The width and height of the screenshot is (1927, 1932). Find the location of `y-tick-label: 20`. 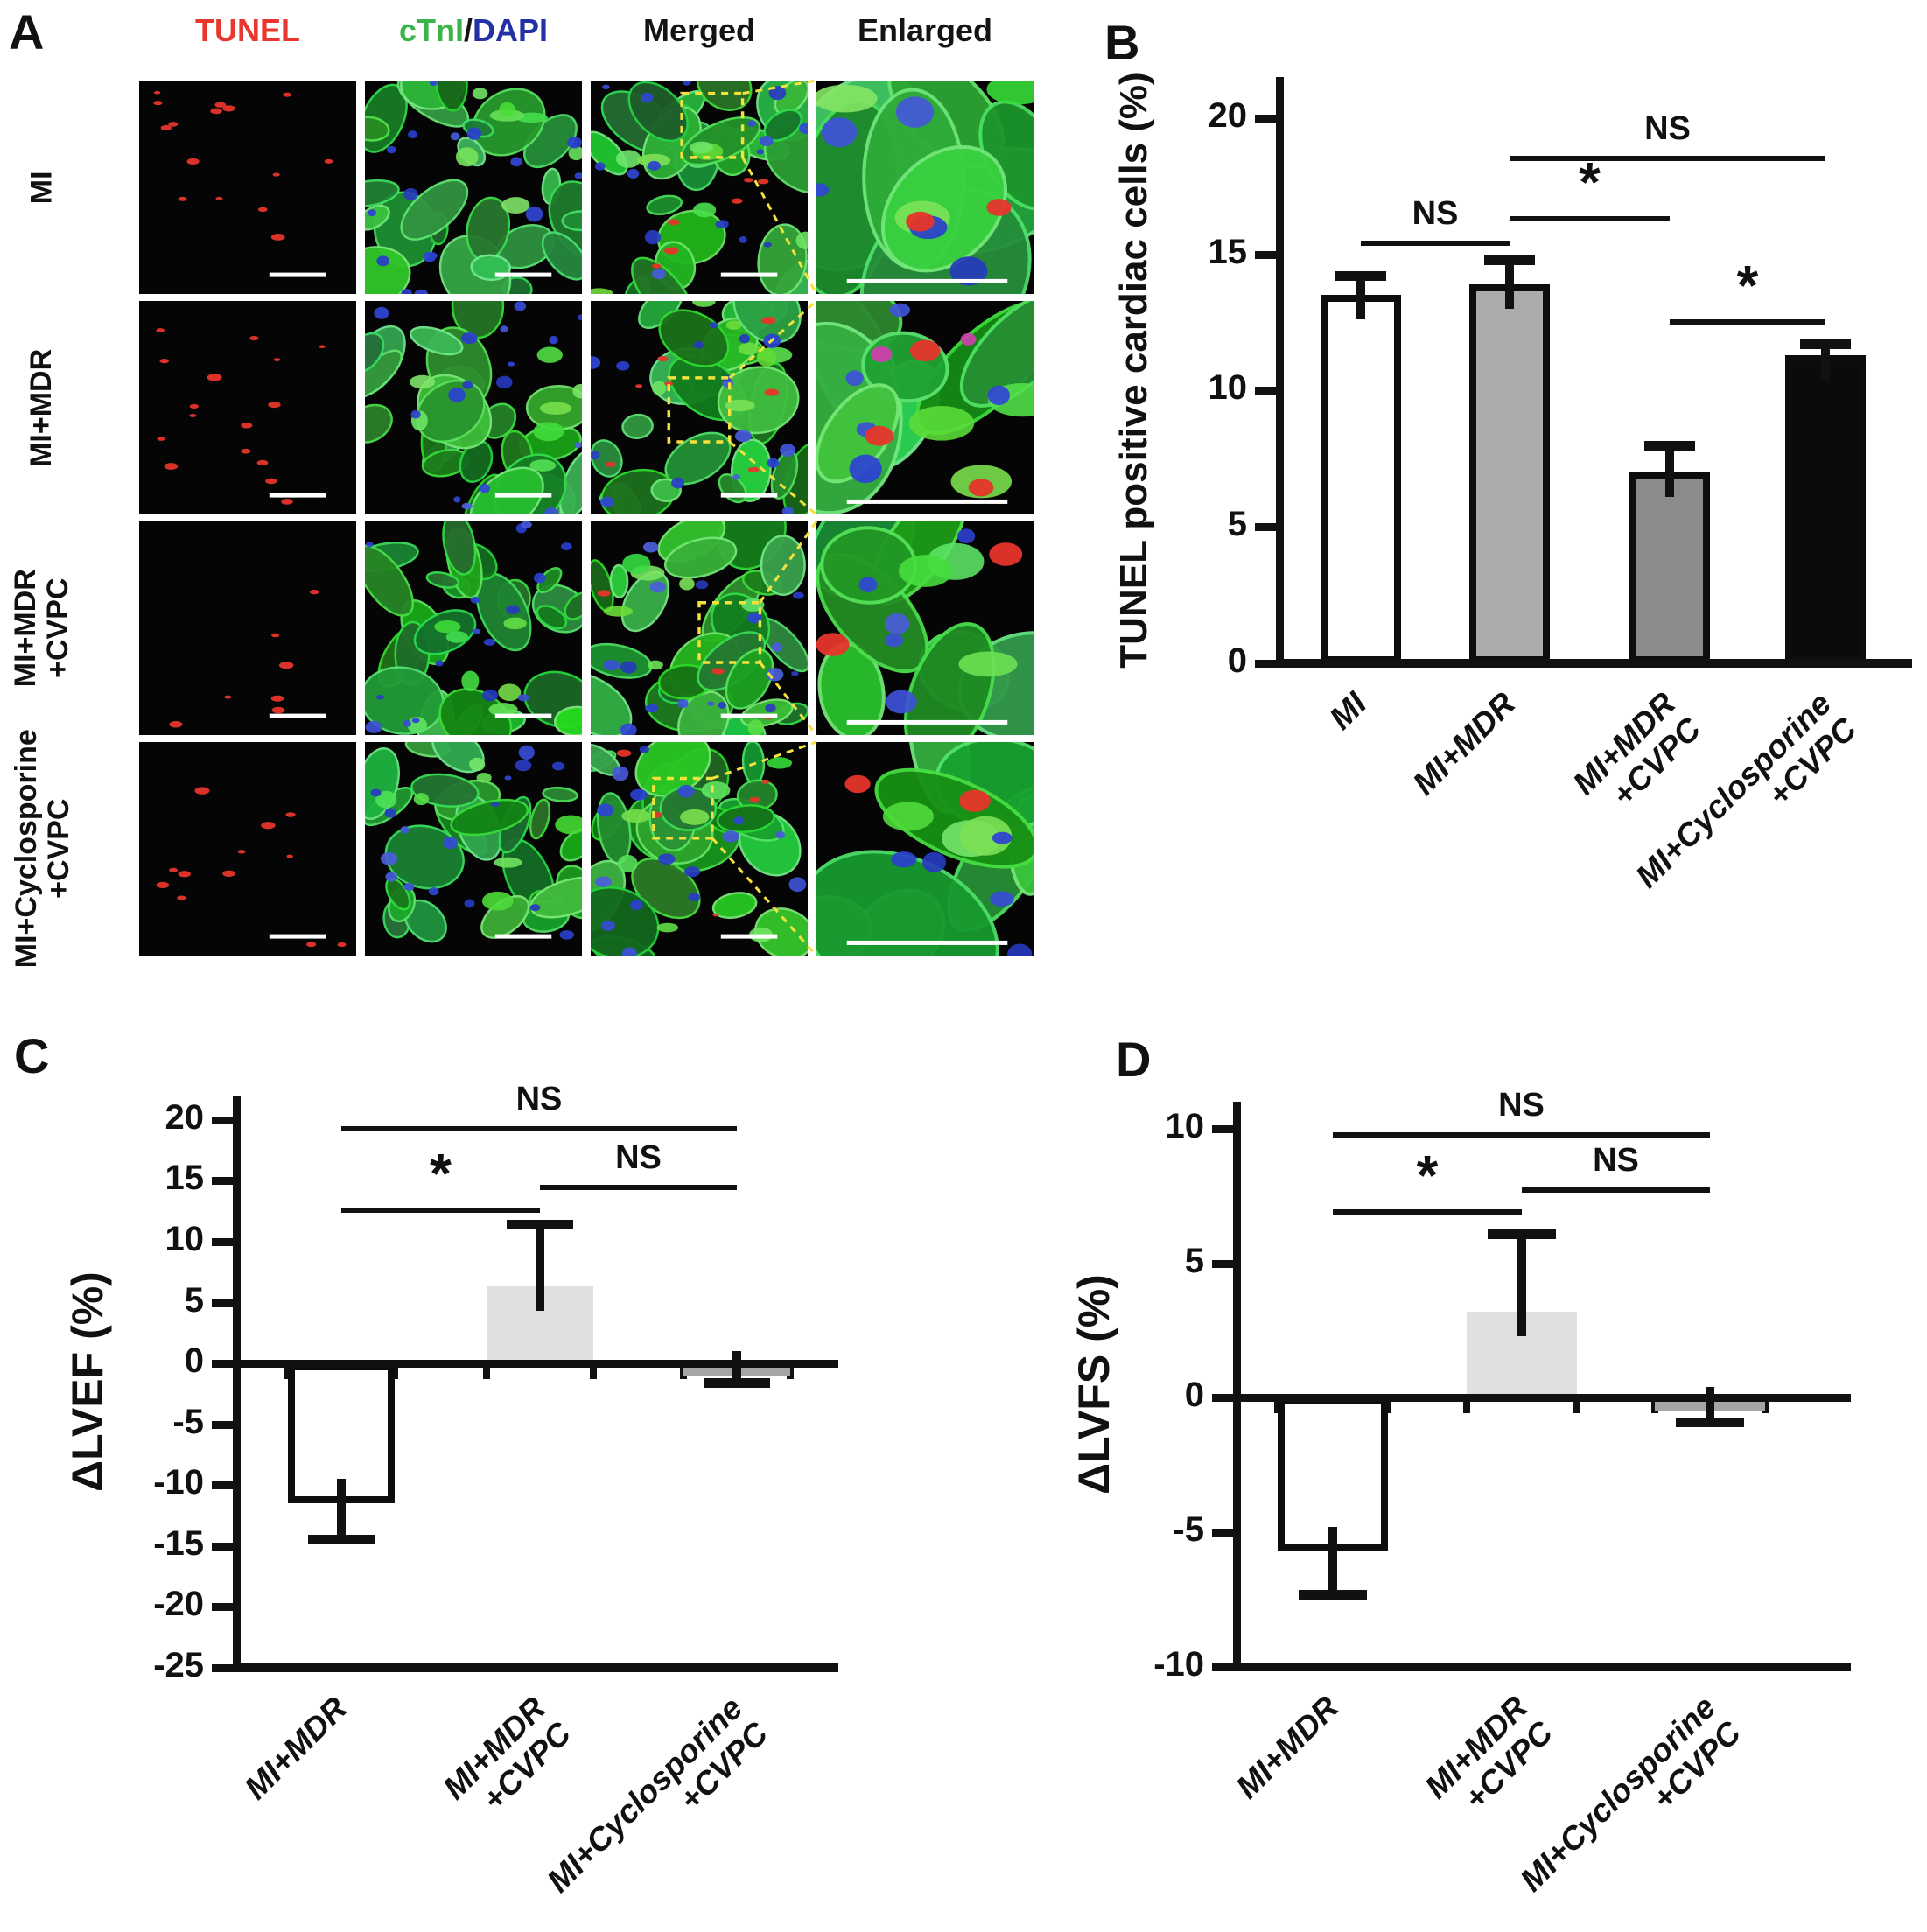

y-tick-label: 20 is located at coordinates (185, 1117).